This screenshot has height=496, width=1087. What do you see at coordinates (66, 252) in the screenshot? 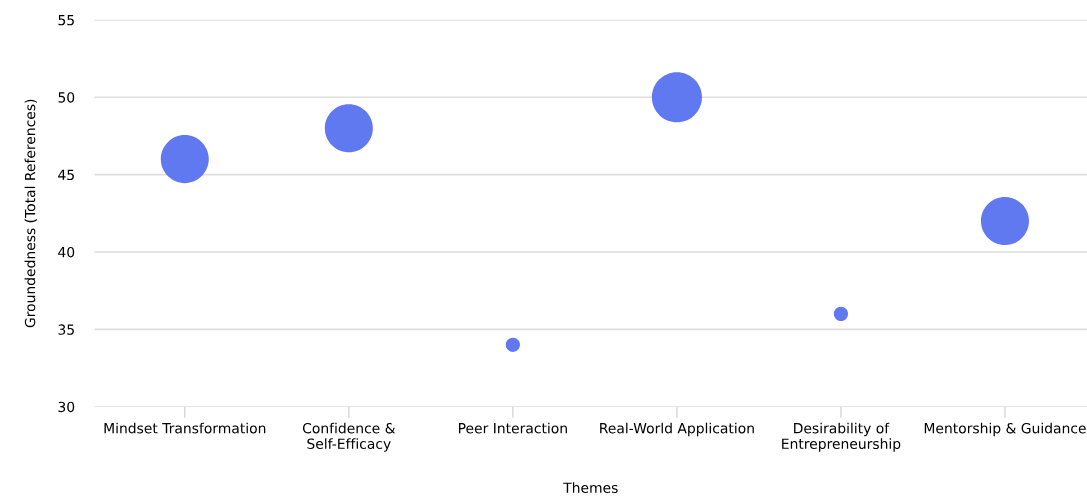
I see `y-tick-label: 40` at bounding box center [66, 252].